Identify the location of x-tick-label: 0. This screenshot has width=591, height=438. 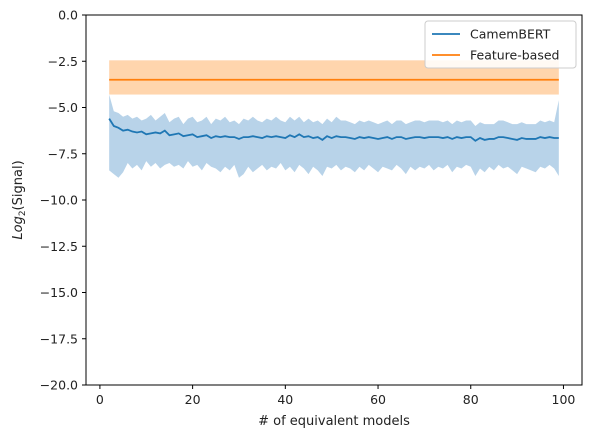
(100, 399).